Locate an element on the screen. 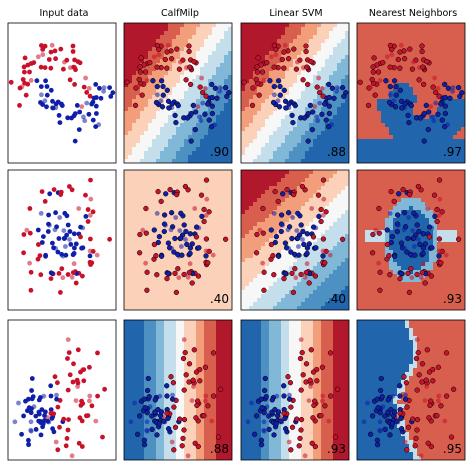  col-title-input-data: Input data is located at coordinates (63, 13).